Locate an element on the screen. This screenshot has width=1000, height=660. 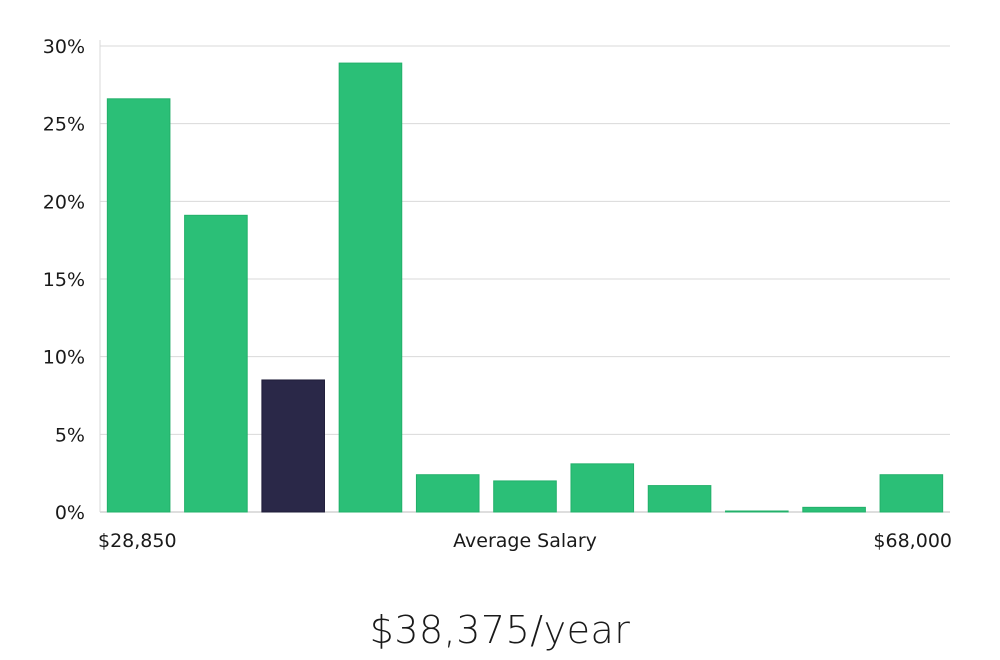
y-tick-label: 20% is located at coordinates (64, 202).